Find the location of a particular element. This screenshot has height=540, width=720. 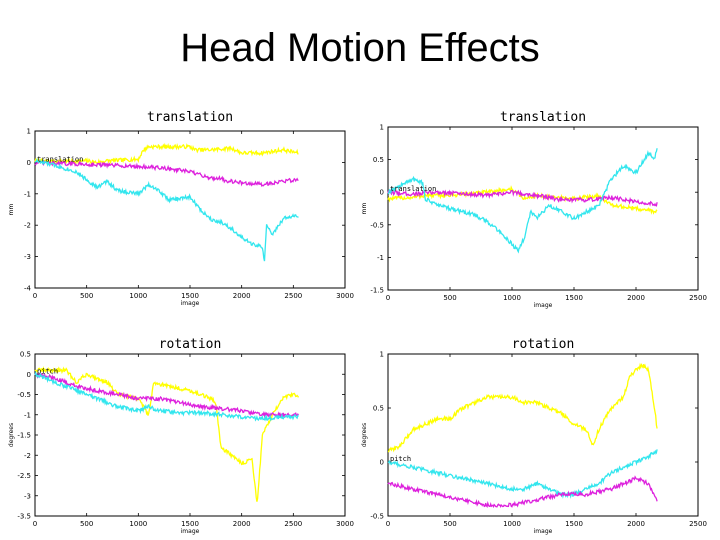

y-tick-label: -2.5 is located at coordinates (24, 476).